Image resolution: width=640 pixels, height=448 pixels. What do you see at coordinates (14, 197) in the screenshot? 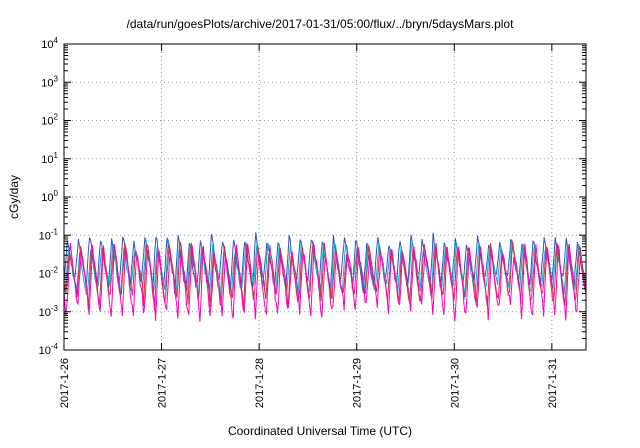
I see `y-axis-label: cGy/day` at bounding box center [14, 197].